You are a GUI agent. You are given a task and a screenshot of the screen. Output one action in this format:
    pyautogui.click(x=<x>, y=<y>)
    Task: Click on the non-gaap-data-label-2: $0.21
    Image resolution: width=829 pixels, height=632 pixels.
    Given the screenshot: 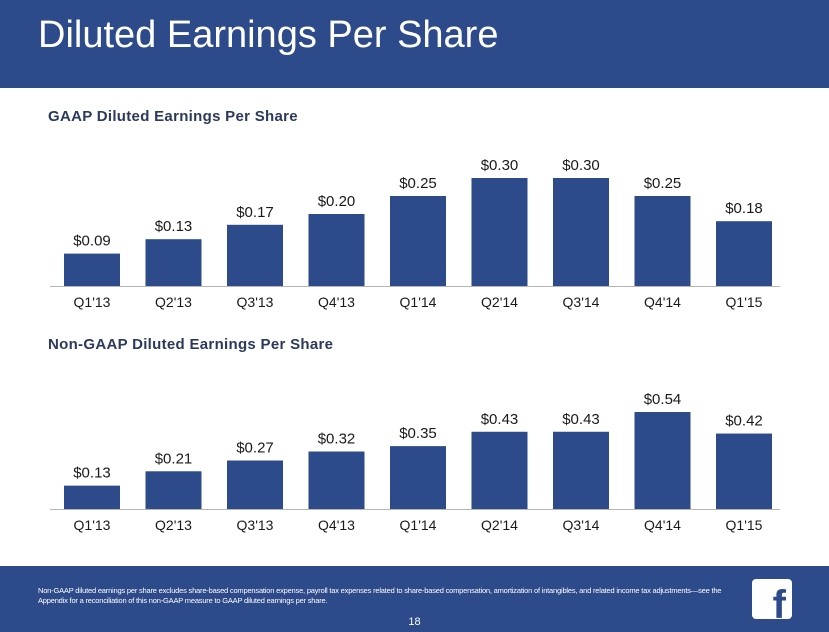 What is the action you would take?
    pyautogui.click(x=174, y=458)
    